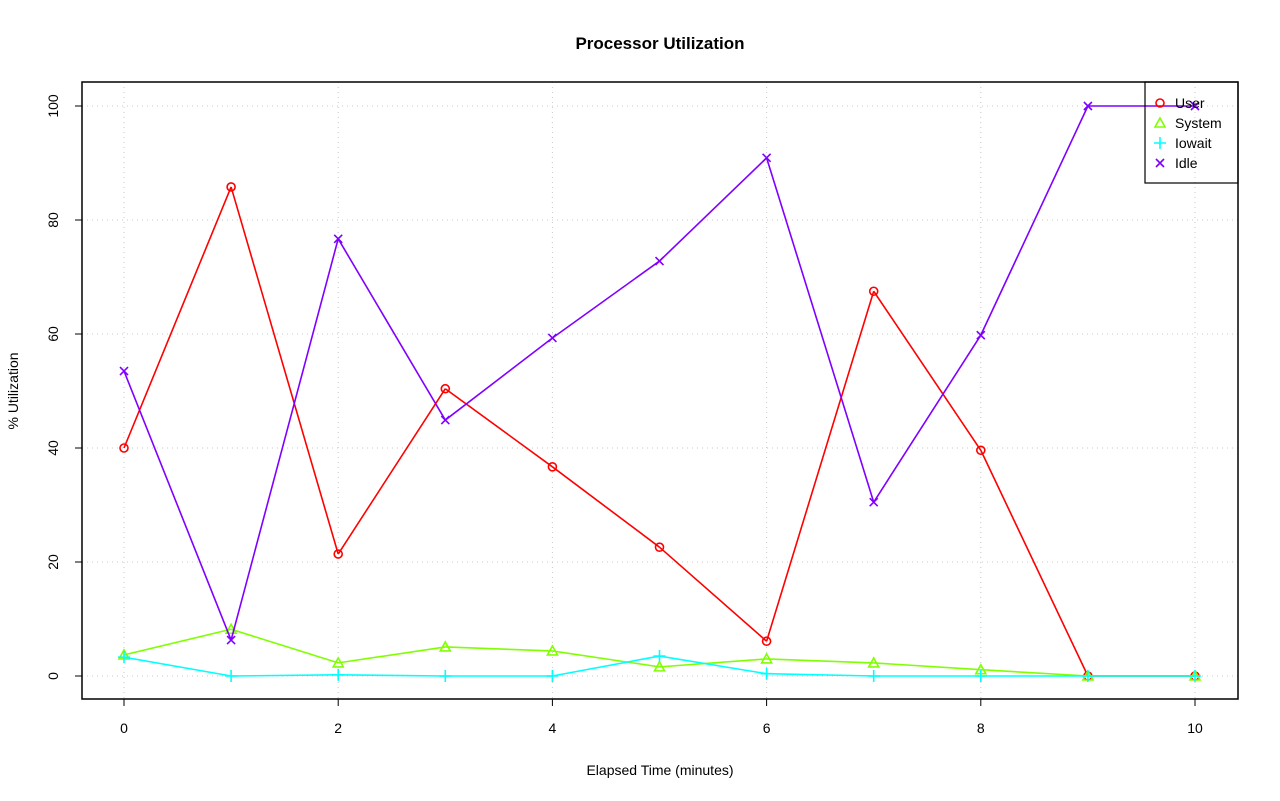 This screenshot has height=801, width=1280. I want to click on x-tick-label: 4, so click(553, 728).